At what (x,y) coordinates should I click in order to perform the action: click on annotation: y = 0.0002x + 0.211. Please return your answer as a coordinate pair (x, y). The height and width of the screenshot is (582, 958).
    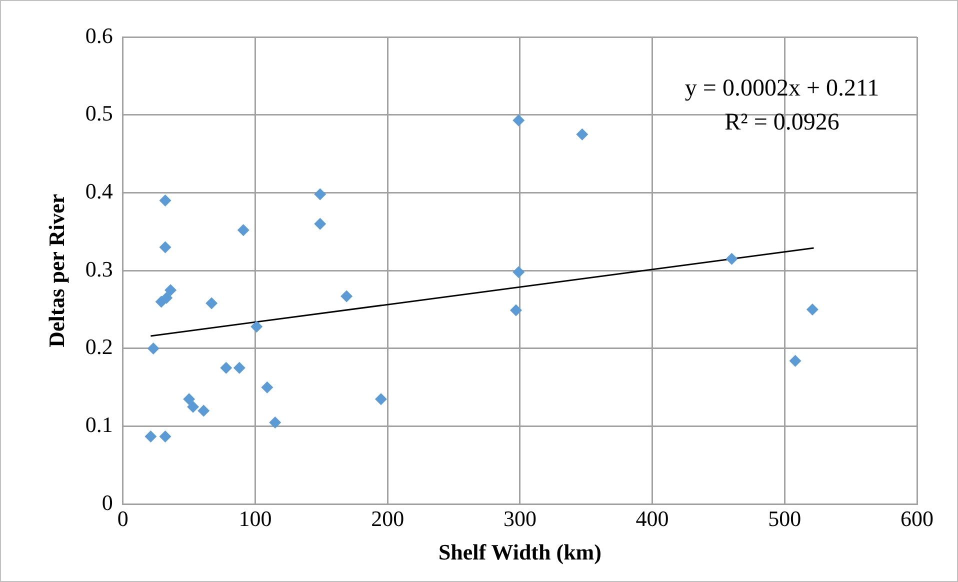
    Looking at the image, I should click on (782, 88).